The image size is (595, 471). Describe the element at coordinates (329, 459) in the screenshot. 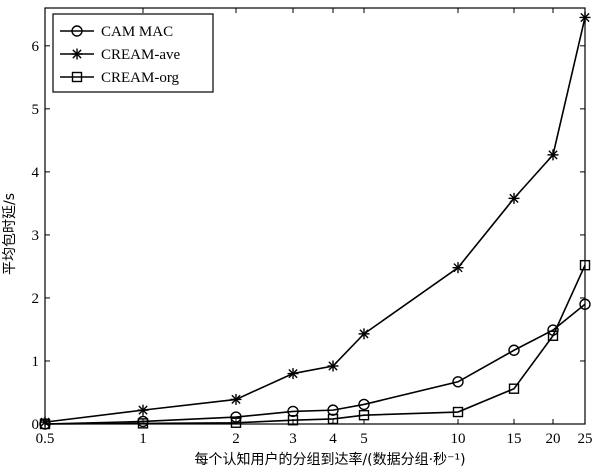

I see `x-axis-label: 每个认知用户的分组到达率/(数据分组·秒⁻¹)` at that location.